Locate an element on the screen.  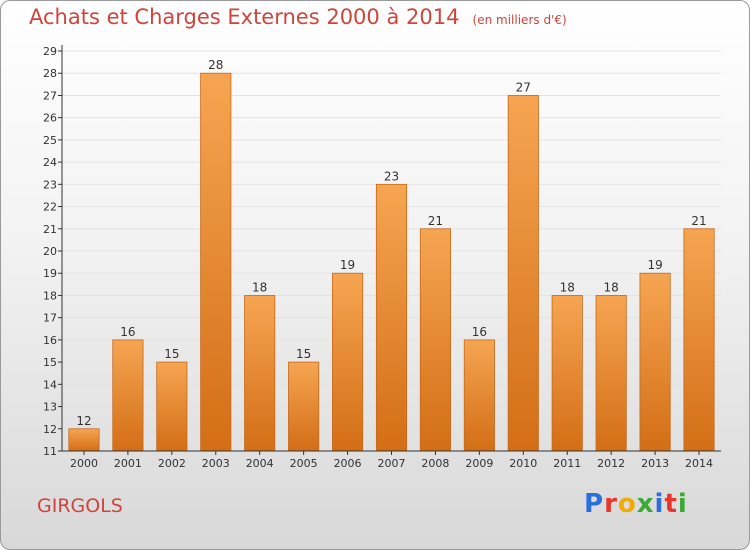
data-label: 23 is located at coordinates (391, 176).